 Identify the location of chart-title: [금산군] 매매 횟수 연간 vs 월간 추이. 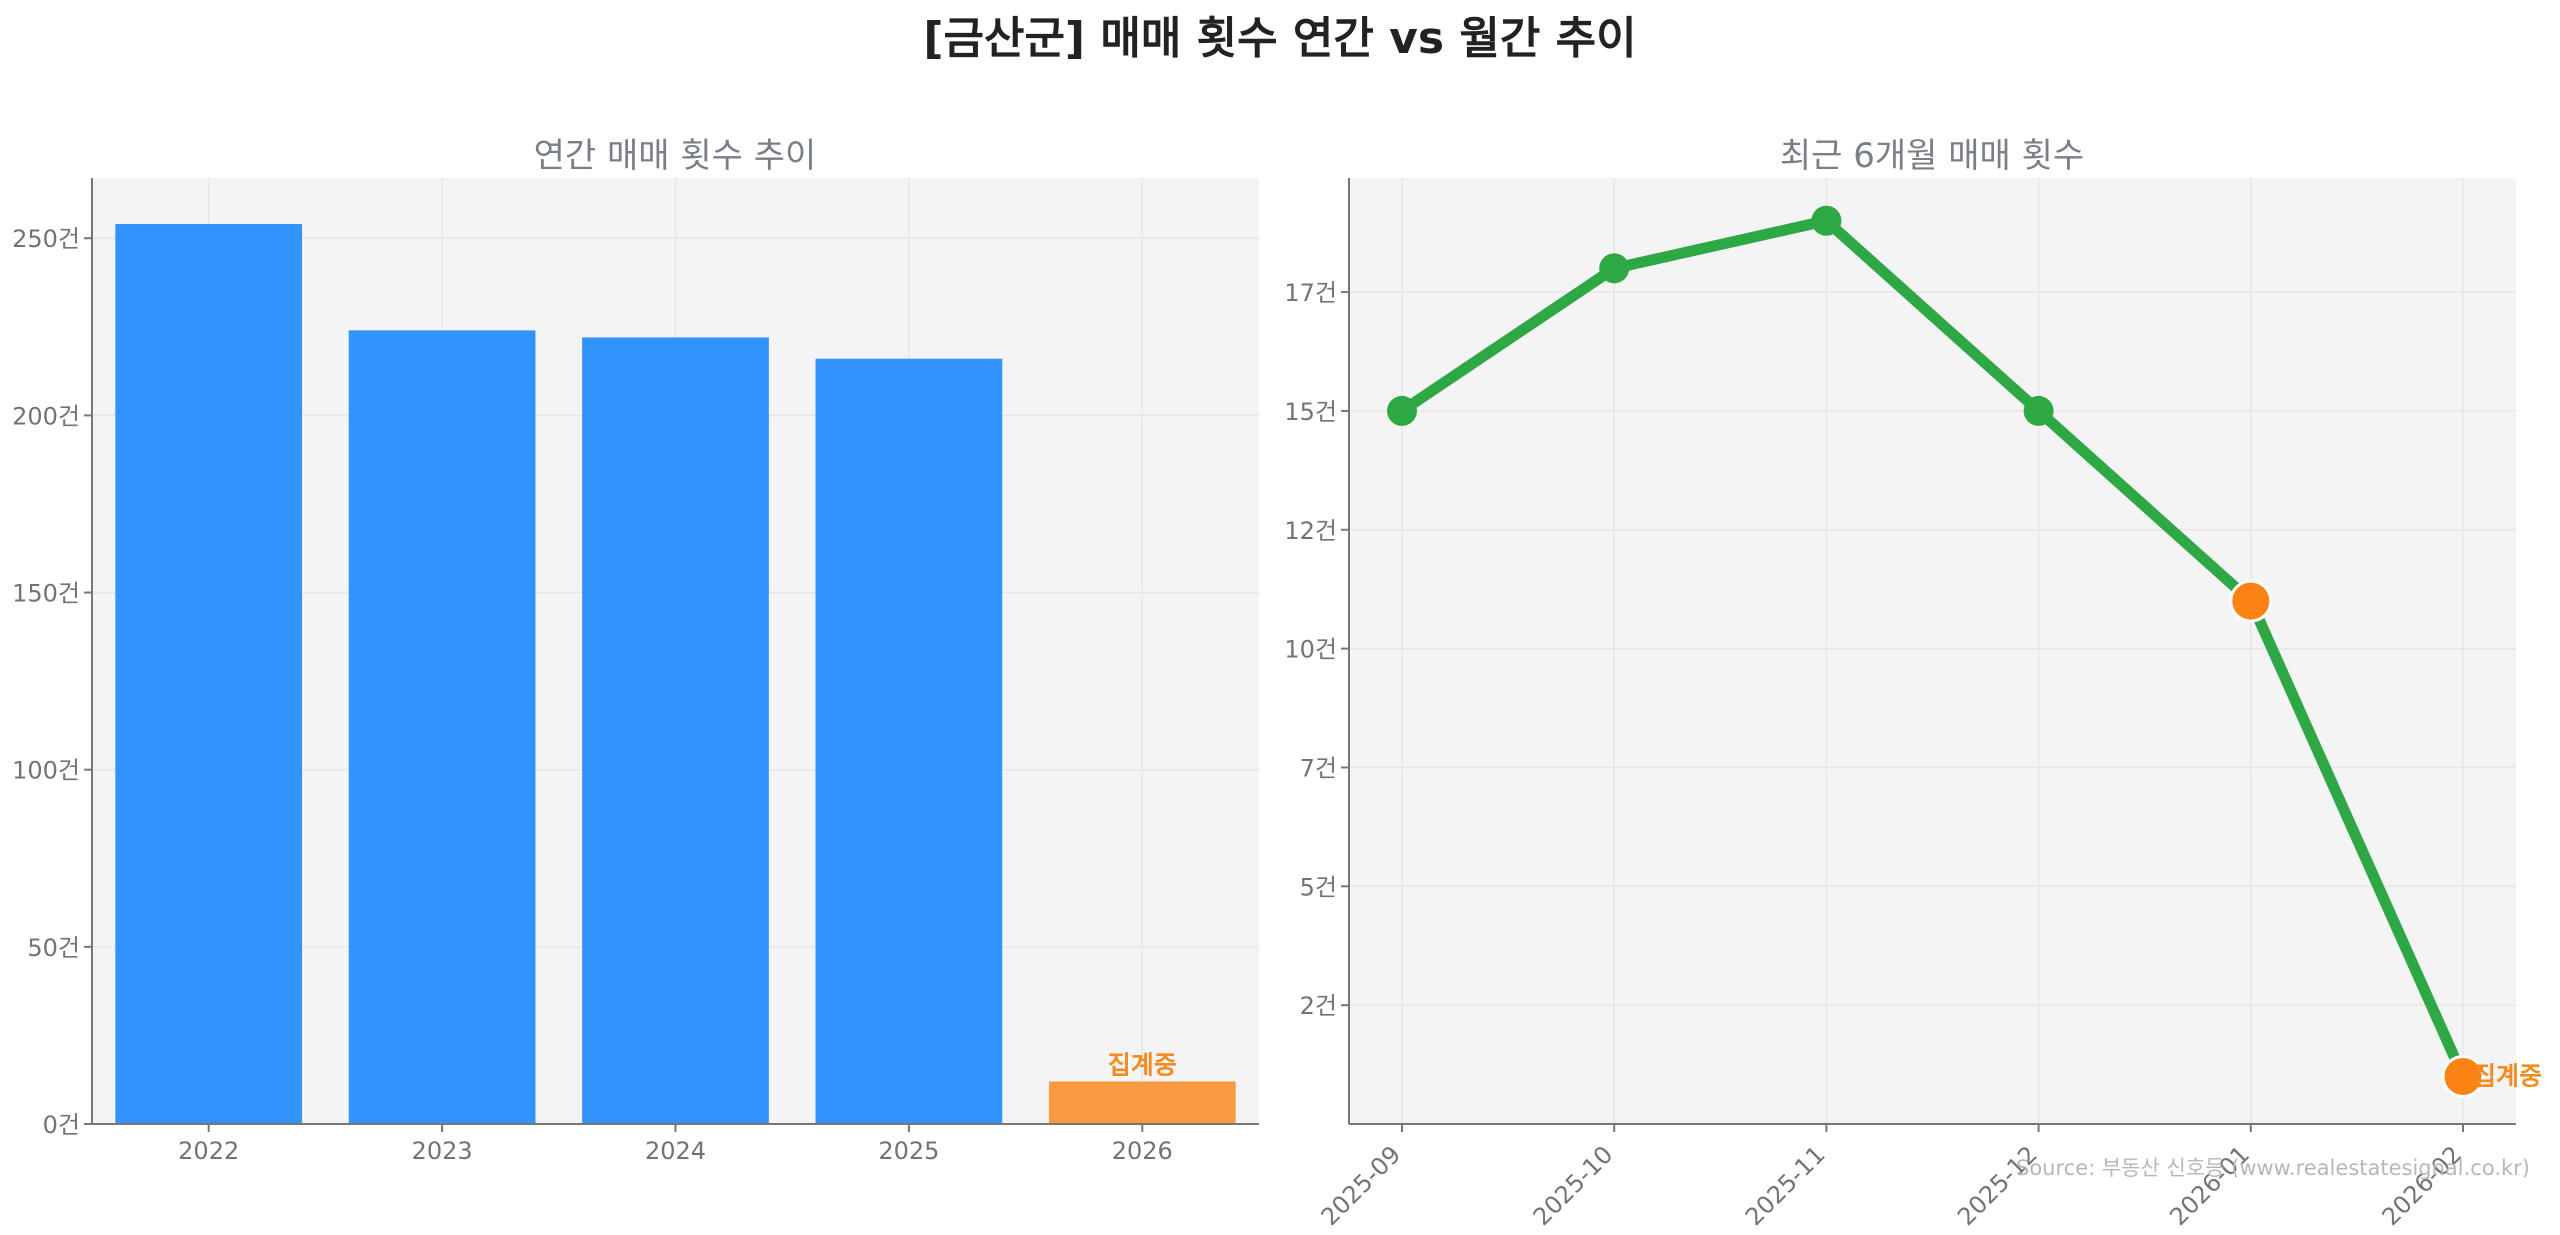
(1280, 38).